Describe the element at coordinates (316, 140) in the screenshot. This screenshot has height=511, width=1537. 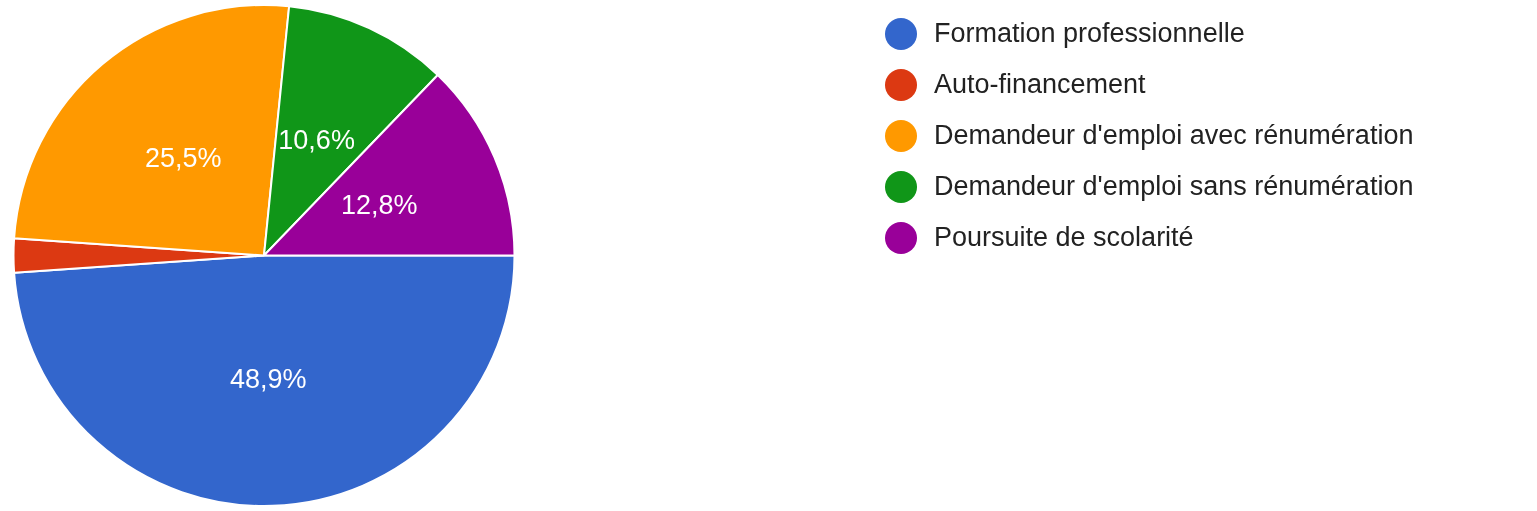
I see `data-label: 10,6%` at that location.